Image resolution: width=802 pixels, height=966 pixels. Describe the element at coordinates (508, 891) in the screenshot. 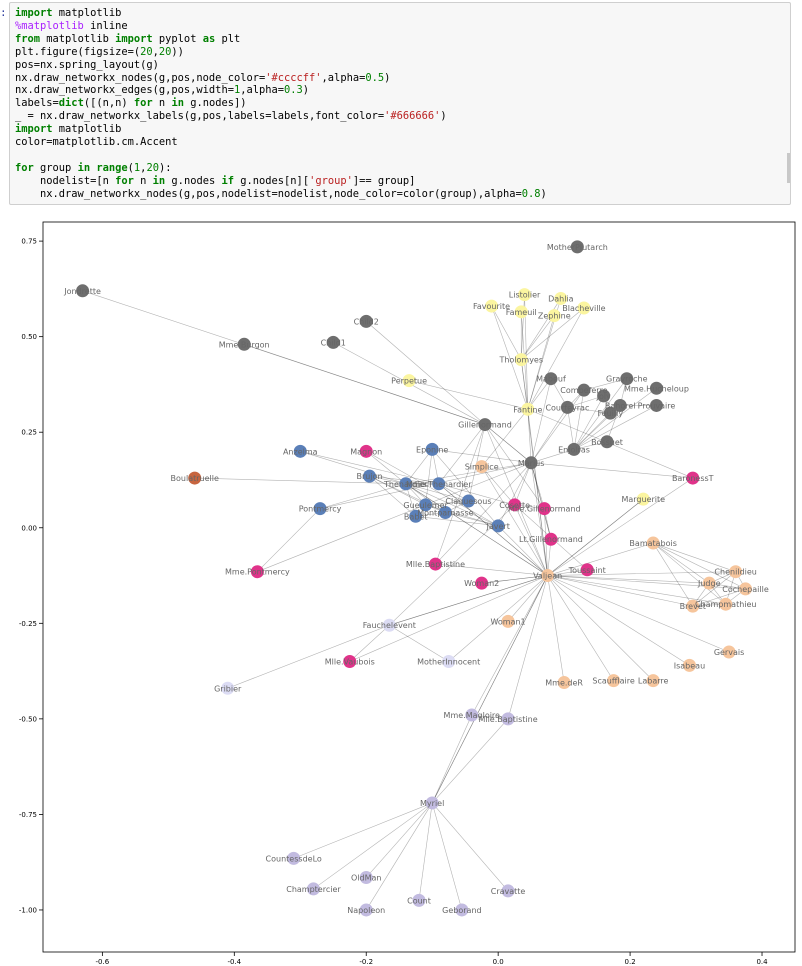

I see `node-label: Cravatte` at that location.